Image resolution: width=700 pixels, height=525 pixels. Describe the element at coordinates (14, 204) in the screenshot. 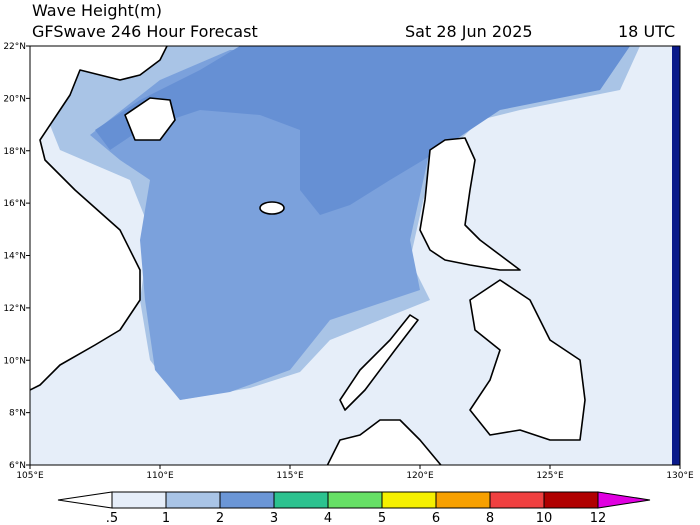

I see `lat-label: 16°N` at that location.